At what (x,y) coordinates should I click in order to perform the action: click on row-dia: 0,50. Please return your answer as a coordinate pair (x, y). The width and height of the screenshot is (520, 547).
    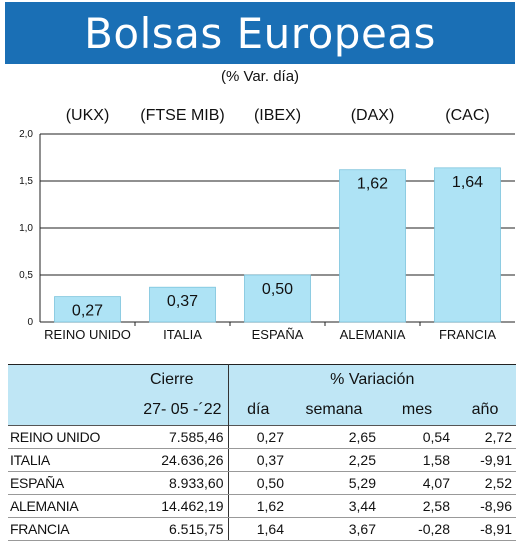
    Looking at the image, I should click on (257, 483).